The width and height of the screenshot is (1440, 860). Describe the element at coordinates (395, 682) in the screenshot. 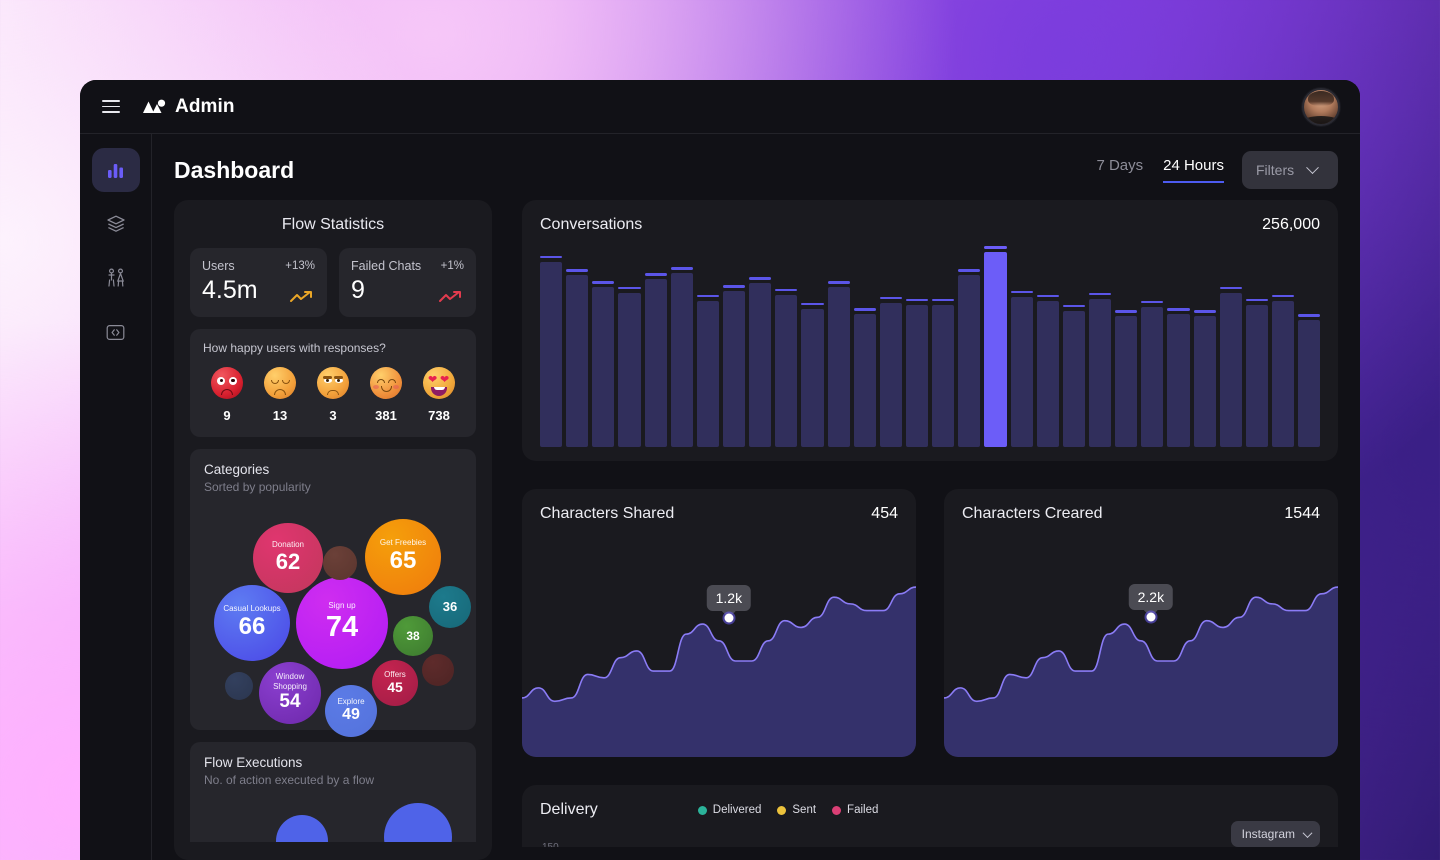

I see `category-bubble: Offers 45` at that location.